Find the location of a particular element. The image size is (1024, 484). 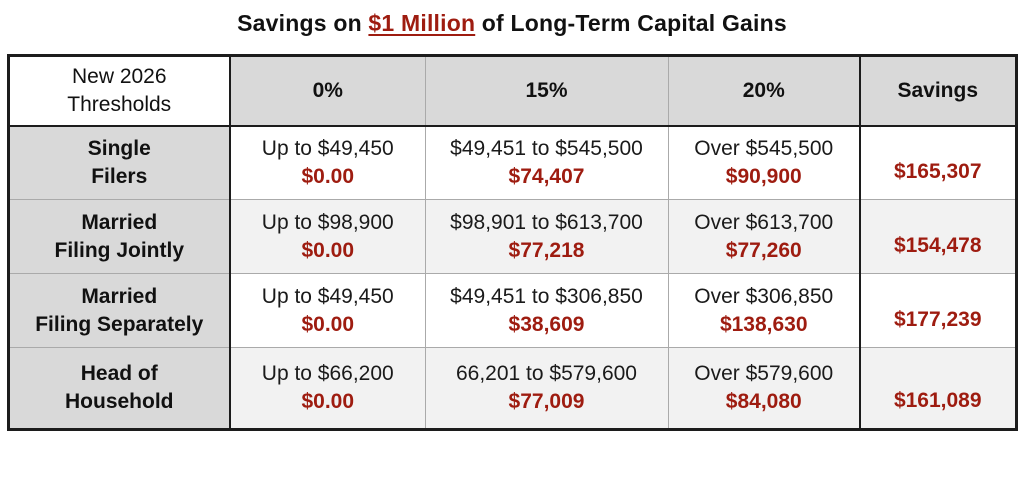

row-label-married-filing-separately: Married Filing Separately is located at coordinates (119, 310).